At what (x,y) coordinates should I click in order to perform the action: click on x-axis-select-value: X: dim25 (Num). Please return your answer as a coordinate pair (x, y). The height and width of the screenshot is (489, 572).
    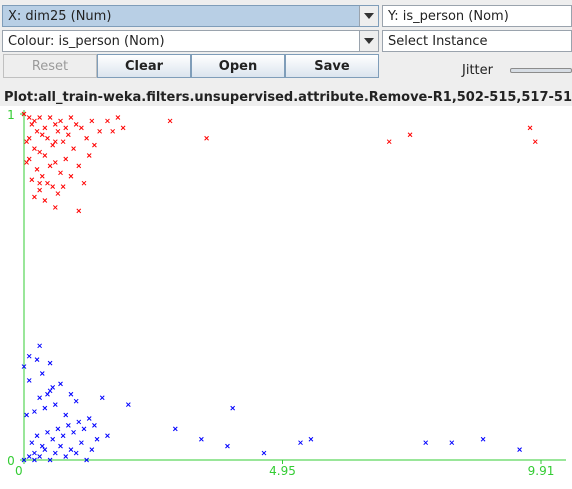
    Looking at the image, I should click on (60, 16).